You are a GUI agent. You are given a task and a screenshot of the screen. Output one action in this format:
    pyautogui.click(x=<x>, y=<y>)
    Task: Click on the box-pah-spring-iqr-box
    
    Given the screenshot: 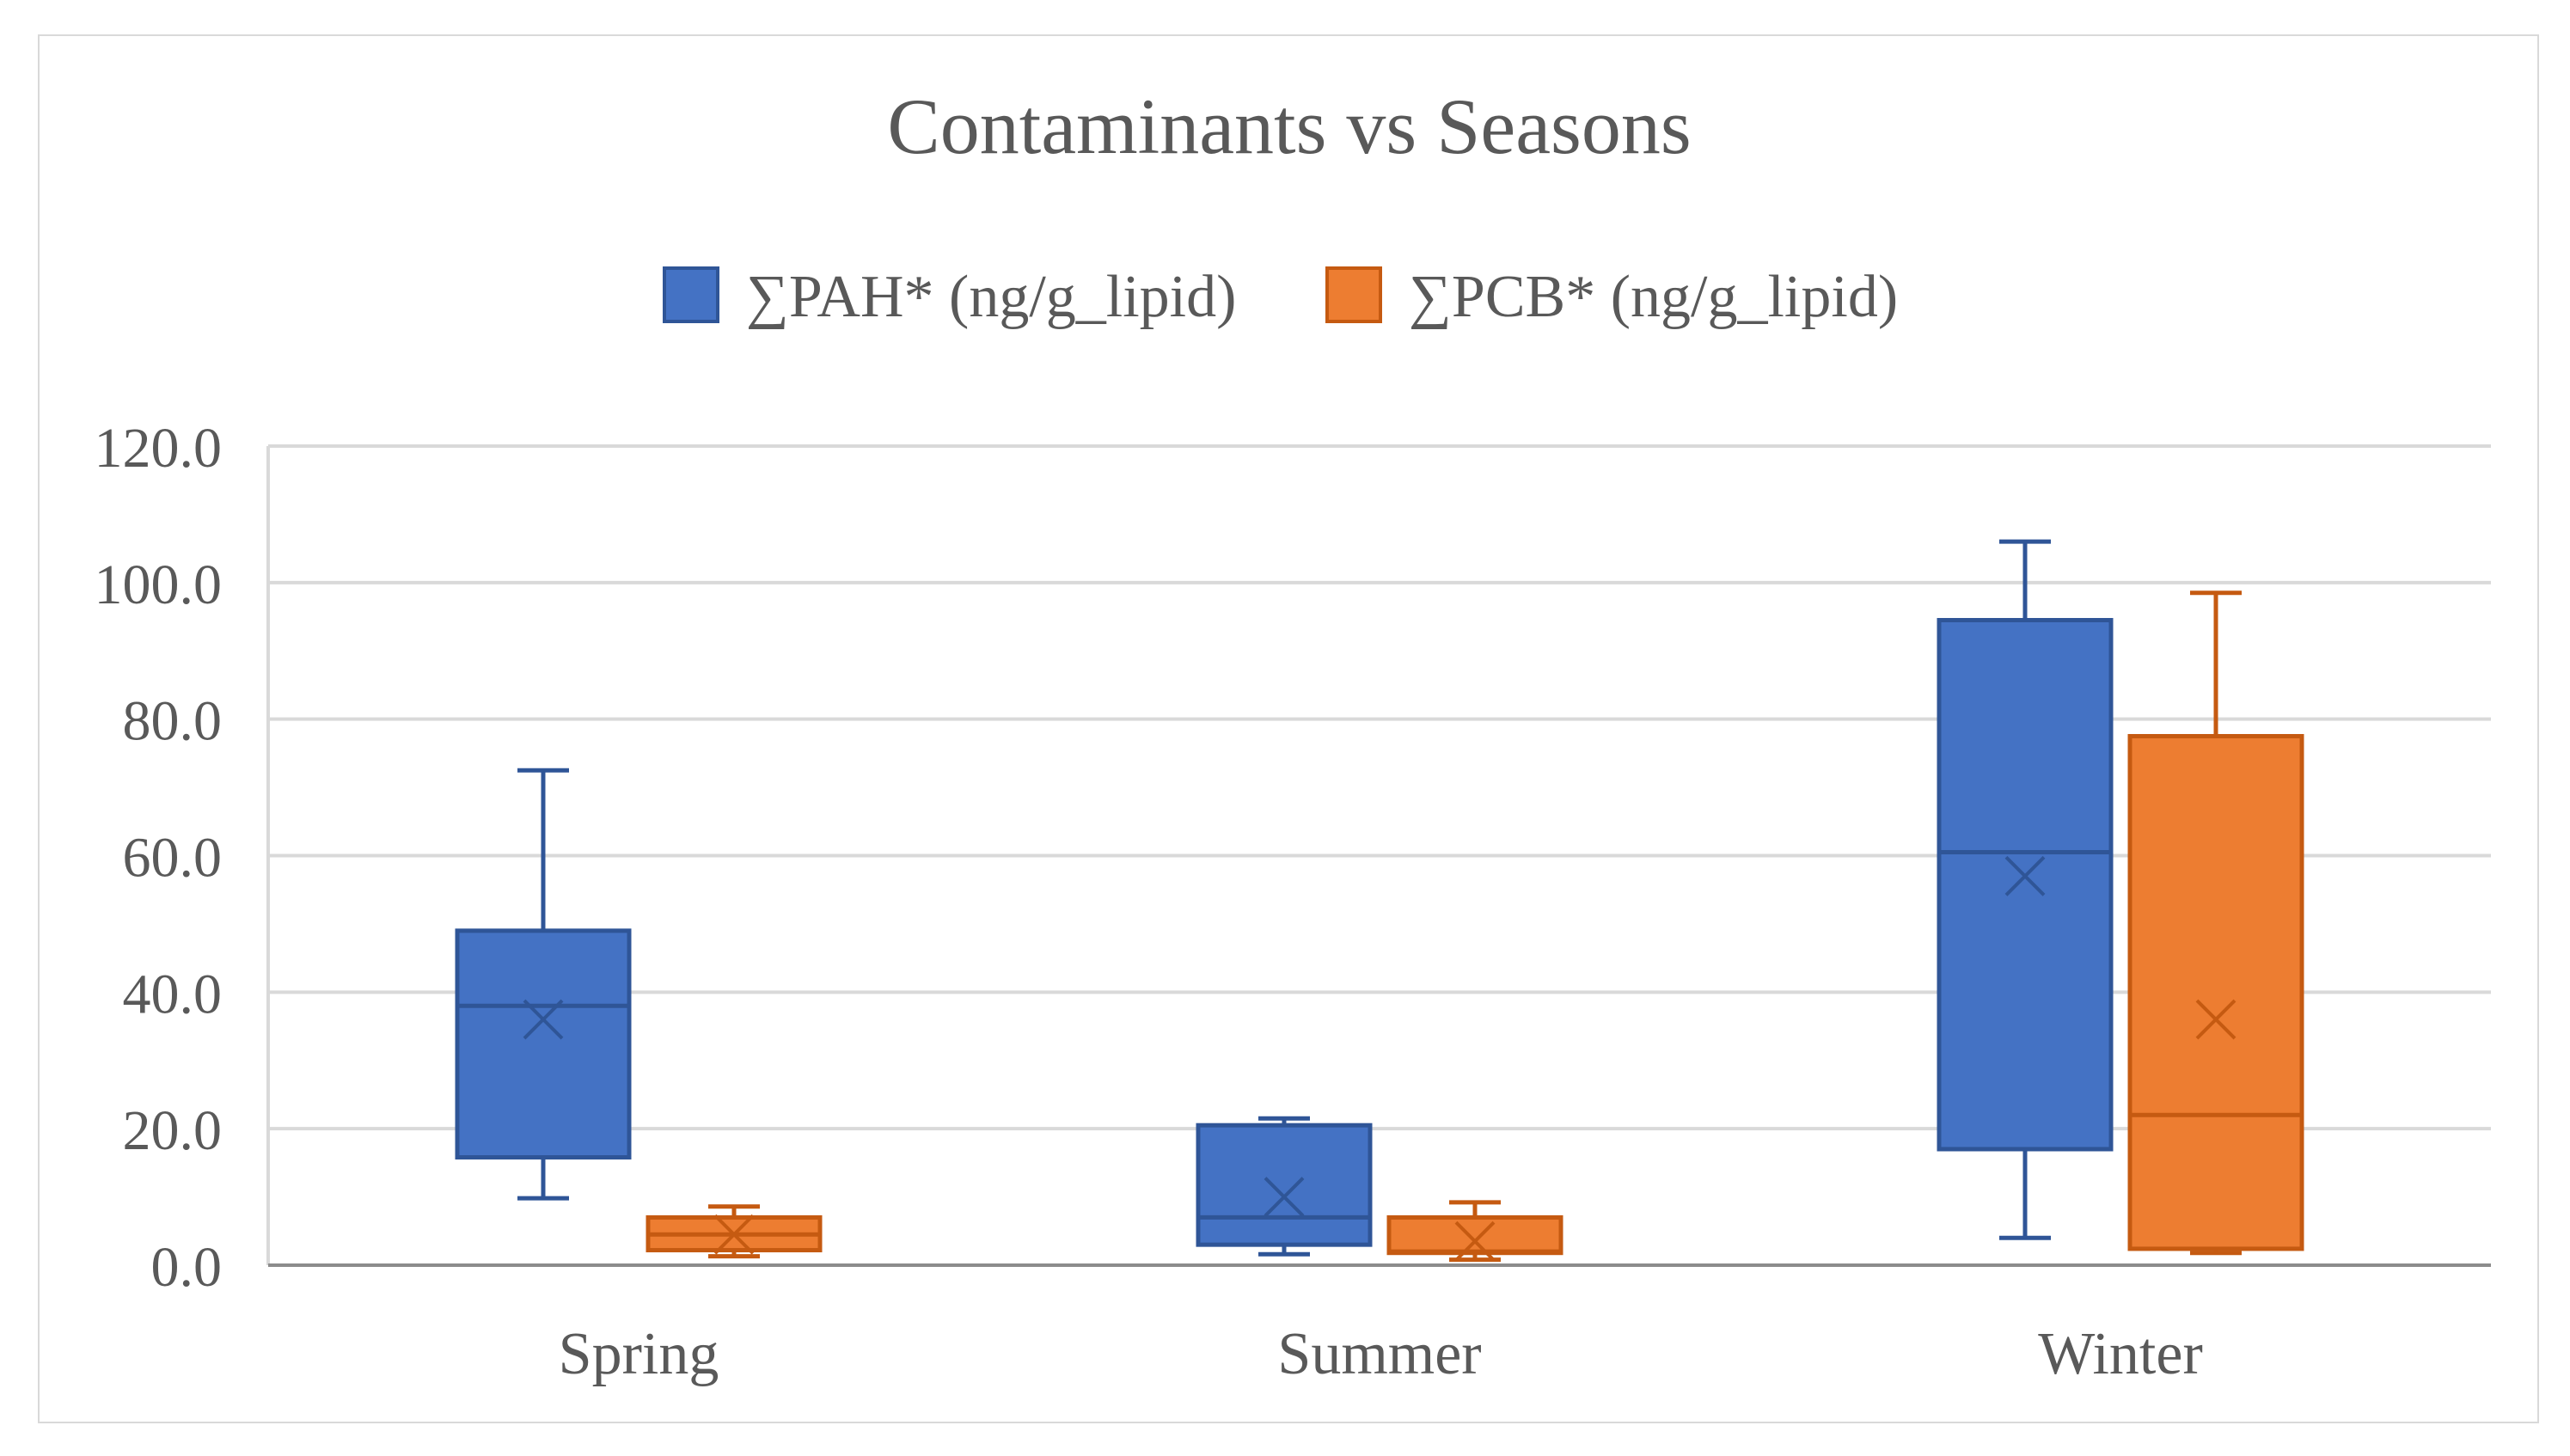 What is the action you would take?
    pyautogui.click(x=543, y=1044)
    